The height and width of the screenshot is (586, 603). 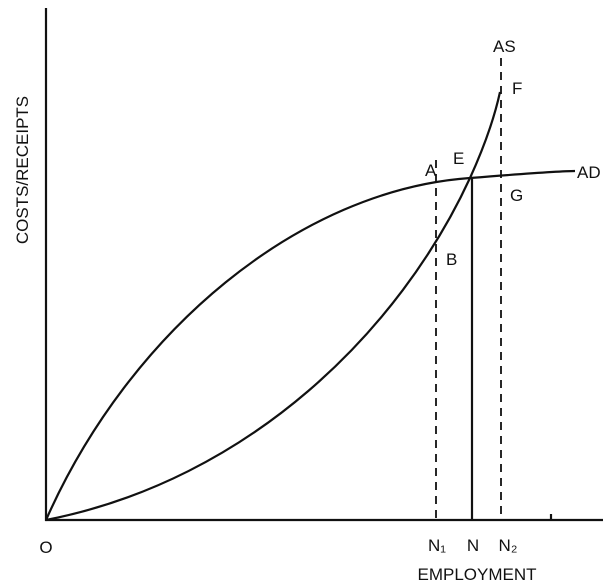 What do you see at coordinates (22, 170) in the screenshot?
I see `y-label: COSTS/RECEIPTS` at bounding box center [22, 170].